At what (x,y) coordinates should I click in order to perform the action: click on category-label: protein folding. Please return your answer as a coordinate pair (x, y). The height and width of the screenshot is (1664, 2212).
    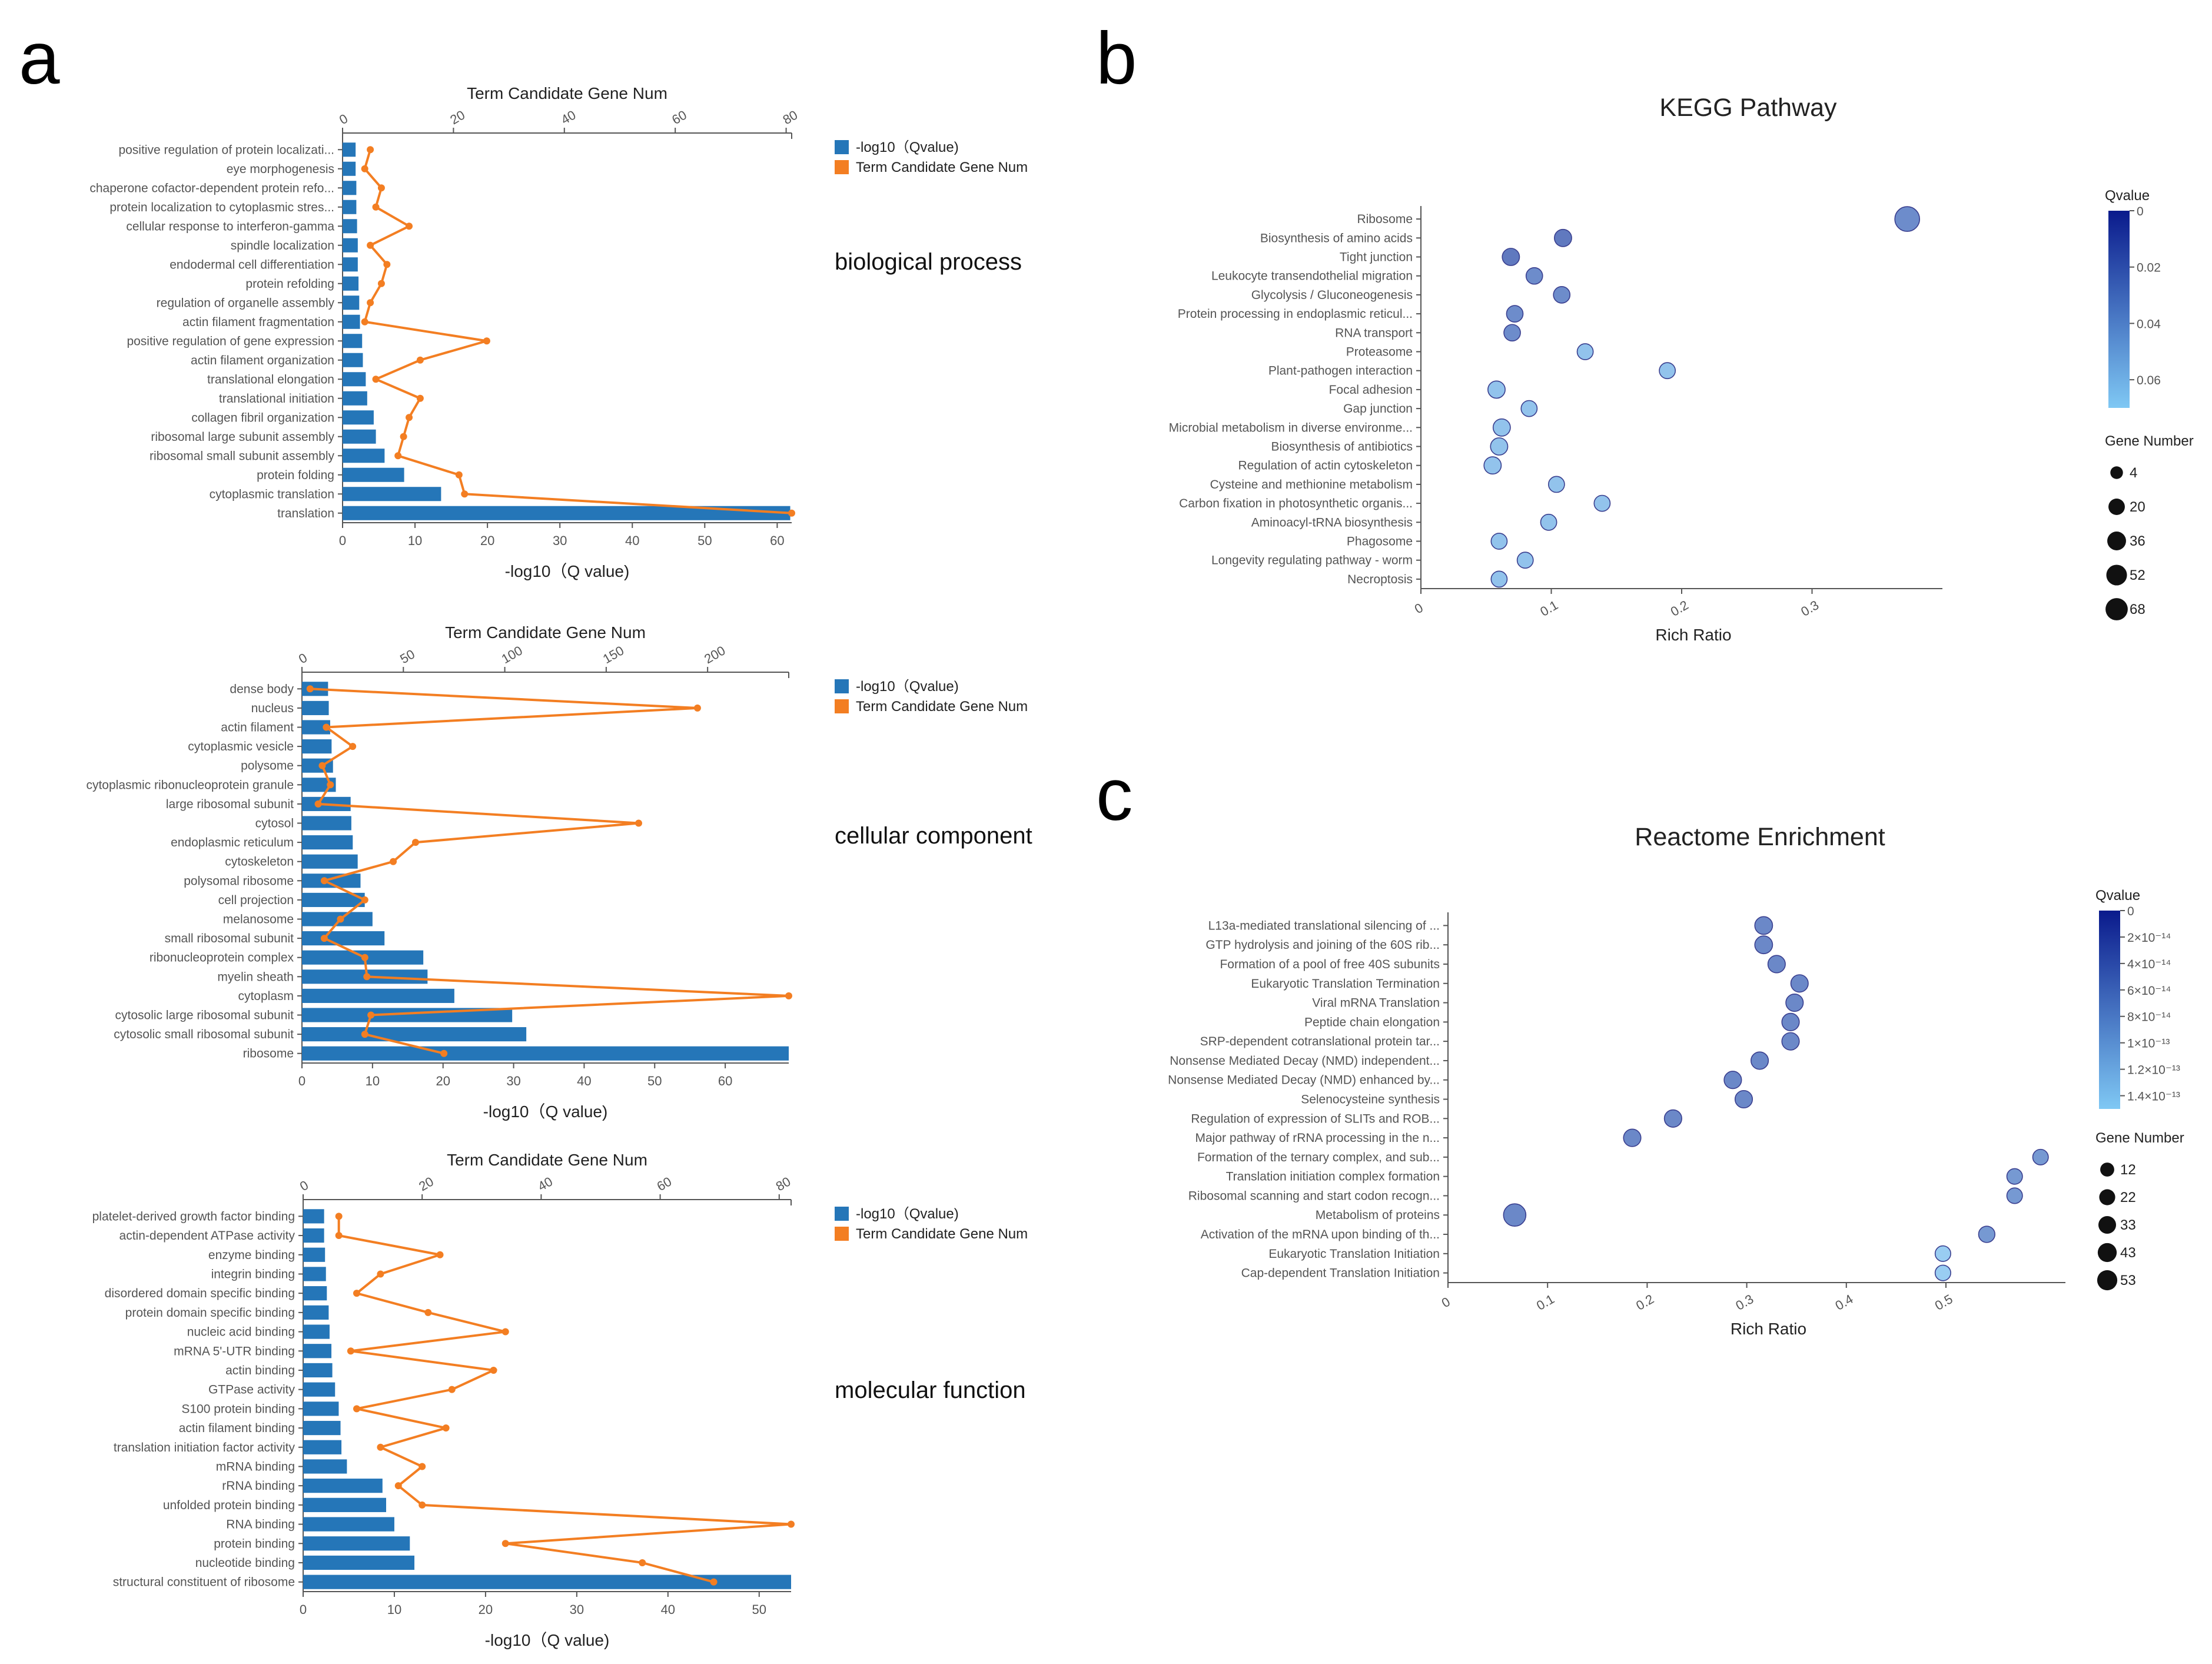
    Looking at the image, I should click on (295, 475).